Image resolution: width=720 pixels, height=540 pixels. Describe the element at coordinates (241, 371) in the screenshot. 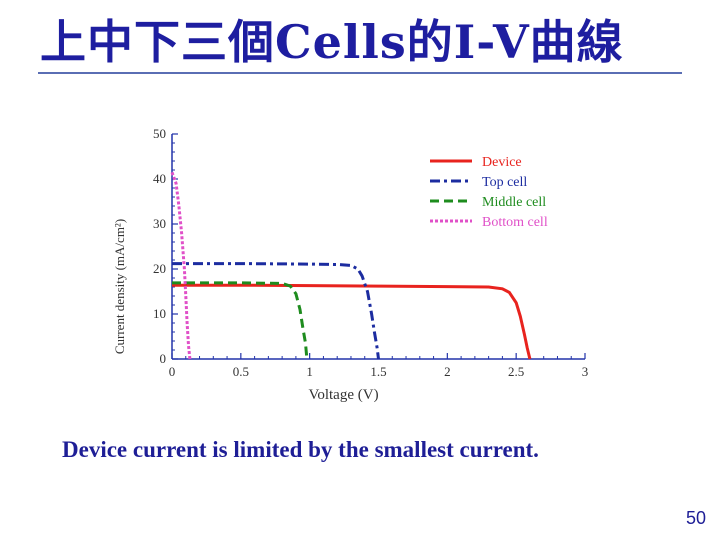

I see `x-tick-label: 0.5` at that location.